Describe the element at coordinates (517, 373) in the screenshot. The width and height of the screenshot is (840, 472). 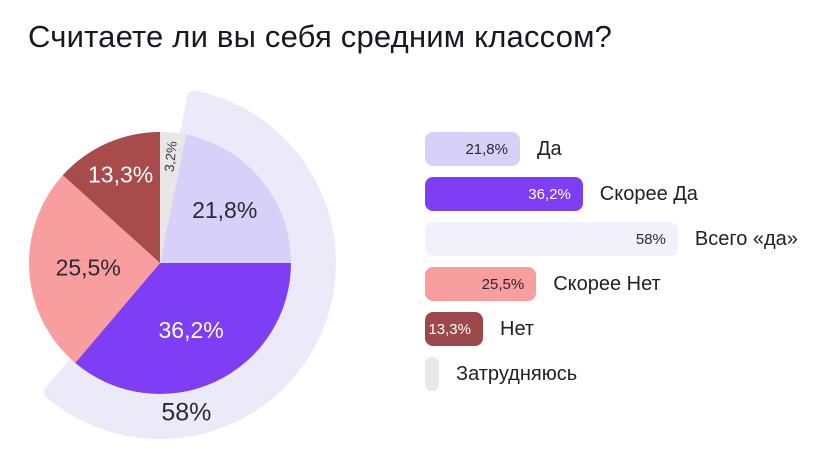
I see `legend-label: Затрудняюсь` at that location.